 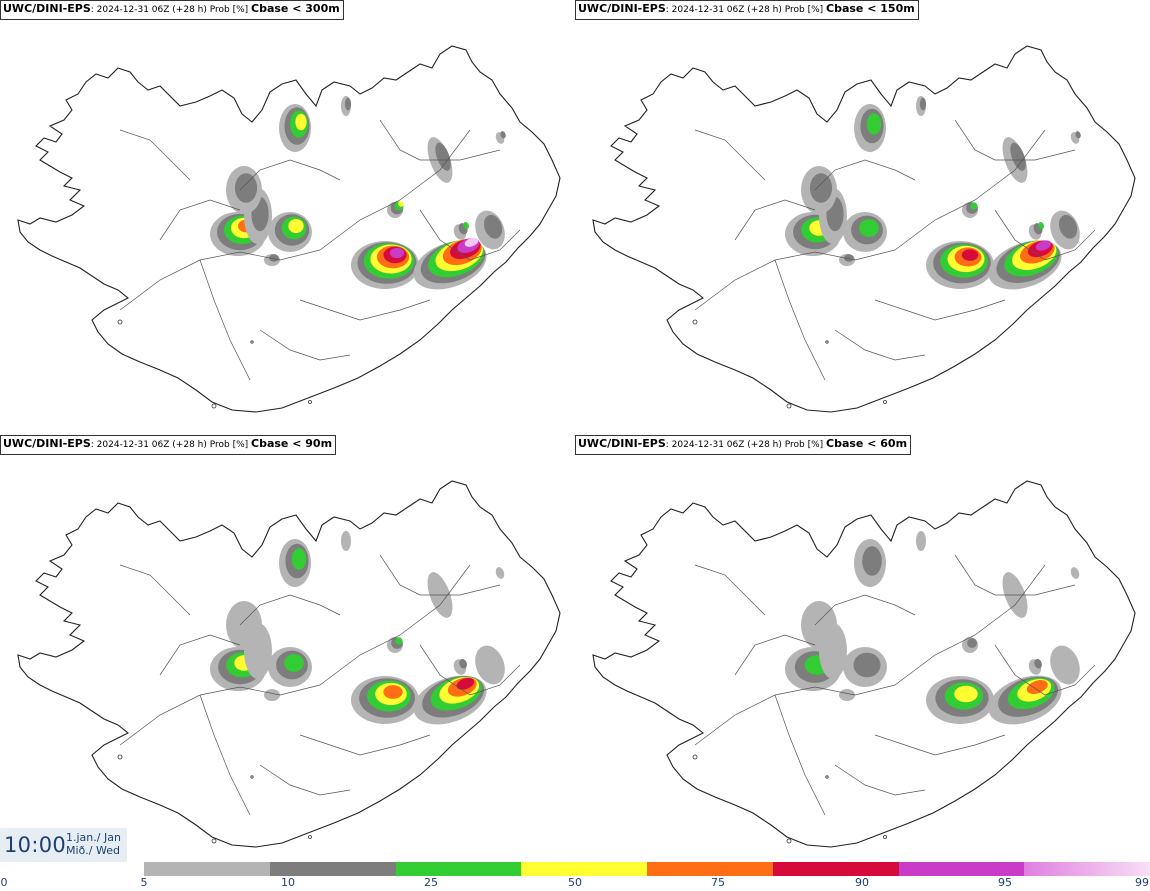 I want to click on colorbar-tick-label: 50, so click(x=575, y=882).